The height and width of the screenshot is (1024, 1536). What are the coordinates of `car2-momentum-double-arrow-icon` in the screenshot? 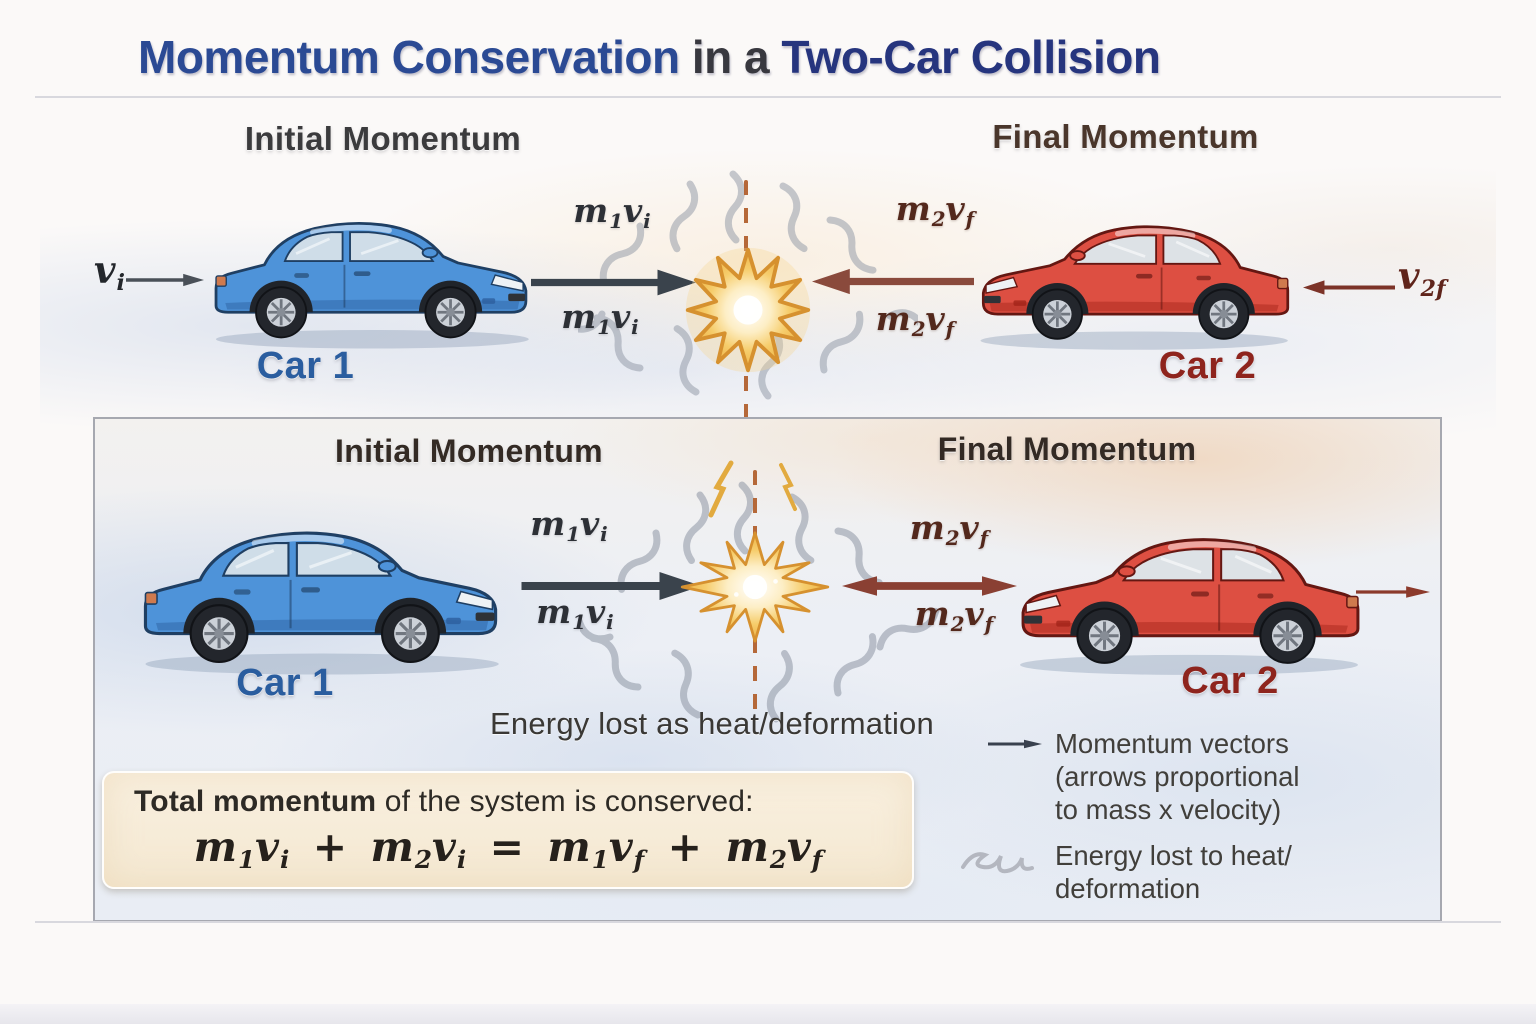 It's located at (929, 586).